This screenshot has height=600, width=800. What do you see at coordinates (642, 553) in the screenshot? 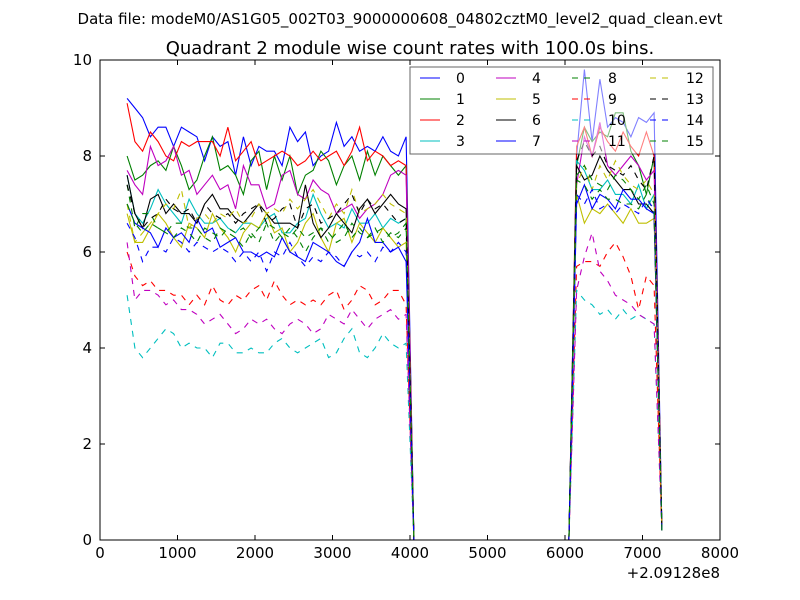
I see `x-tick-label: 7000` at bounding box center [642, 553].